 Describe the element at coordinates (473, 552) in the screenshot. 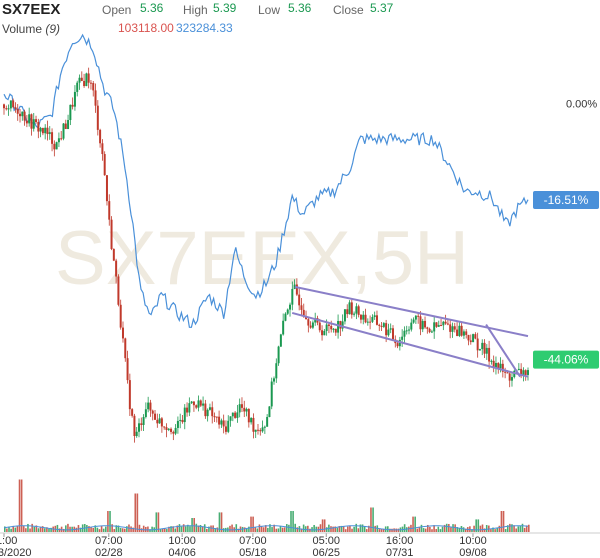

I see `x-tick-date: 09/08` at that location.